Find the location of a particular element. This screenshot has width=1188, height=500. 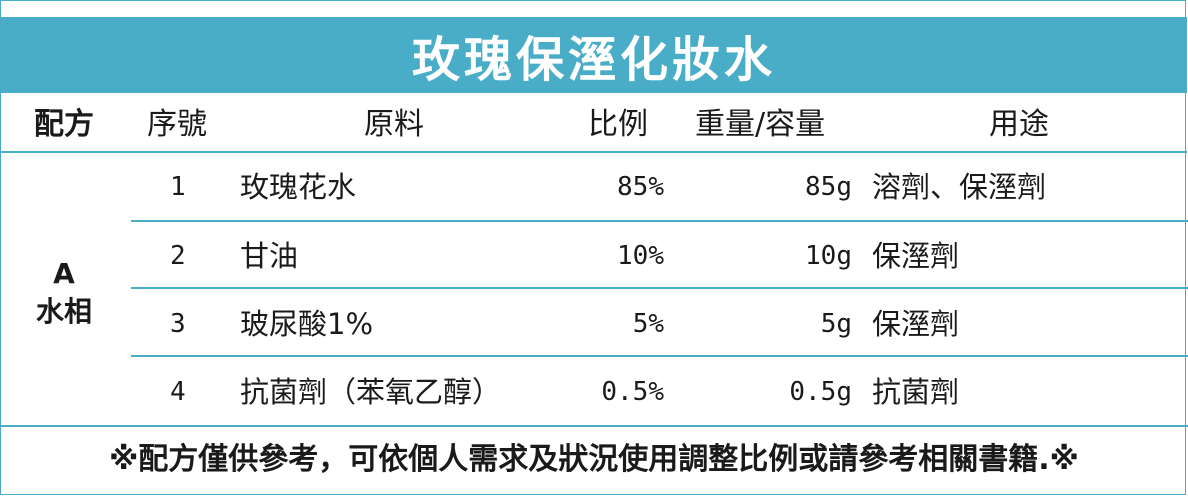

row-material: 抗菌劑（苯氧乙醇） is located at coordinates (371, 392).